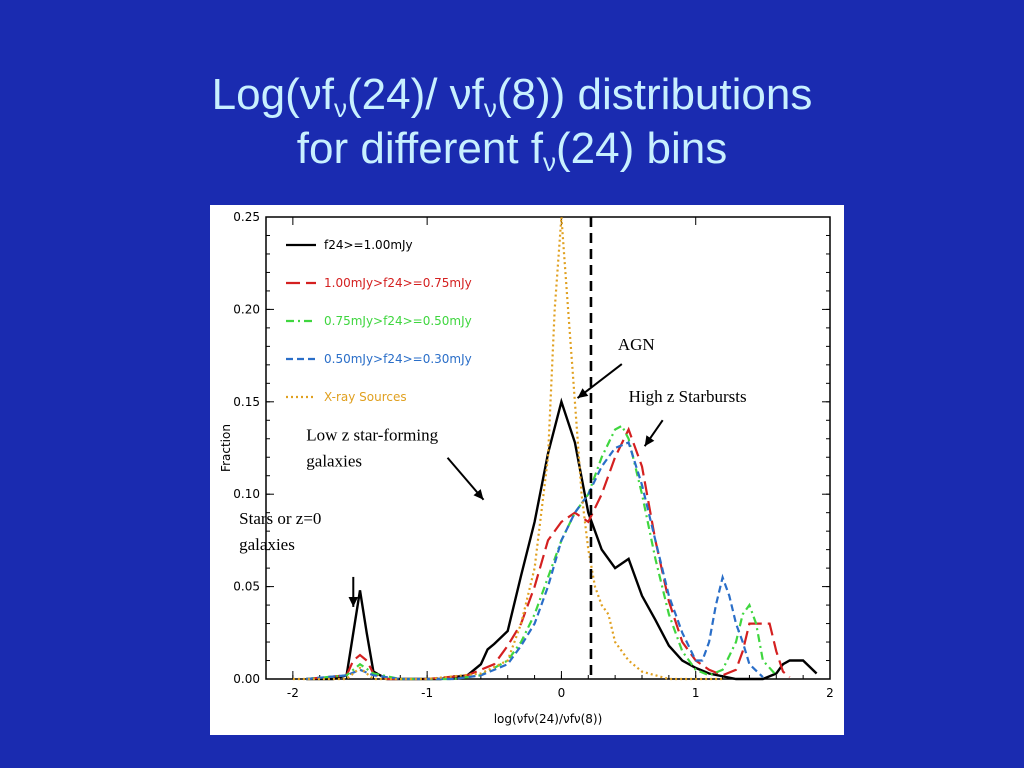 The height and width of the screenshot is (768, 1024). Describe the element at coordinates (830, 693) in the screenshot. I see `x-tick-label-4: 2` at that location.